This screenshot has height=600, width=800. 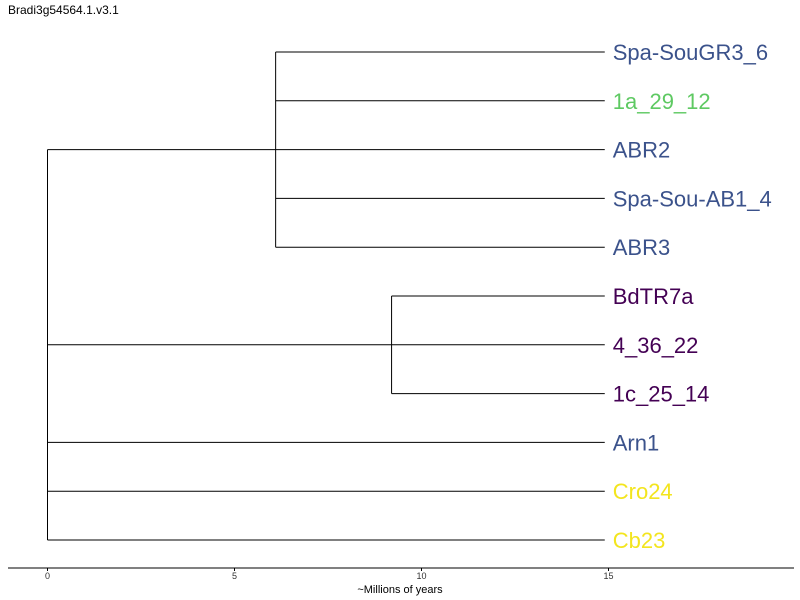 What do you see at coordinates (641, 150) in the screenshot?
I see `leaf-label: ABR2` at bounding box center [641, 150].